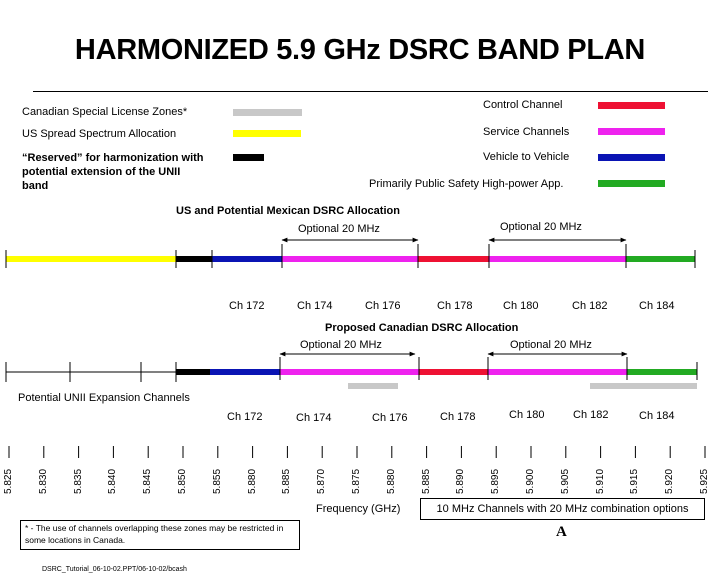 The width and height of the screenshot is (720, 576). Describe the element at coordinates (339, 229) in the screenshot. I see `us-optional-left: Optional 20 MHz` at that location.